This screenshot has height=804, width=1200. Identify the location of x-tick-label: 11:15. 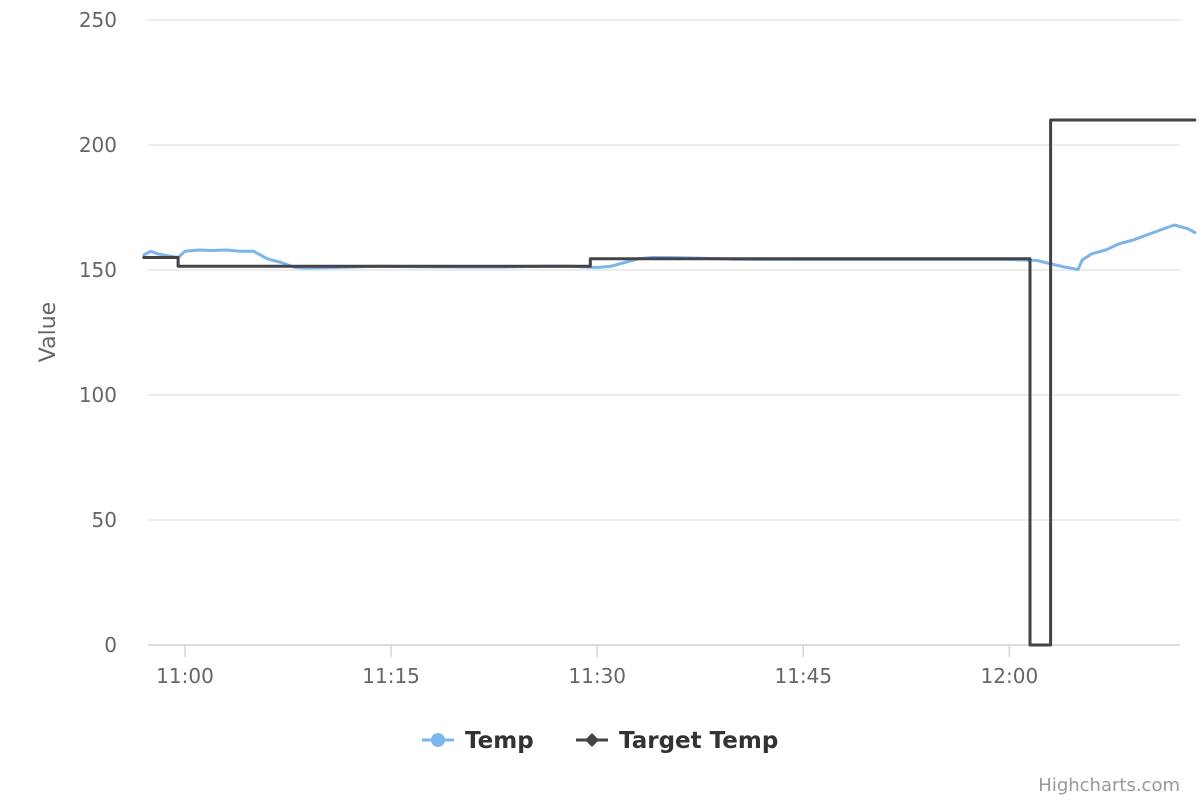
(391, 676).